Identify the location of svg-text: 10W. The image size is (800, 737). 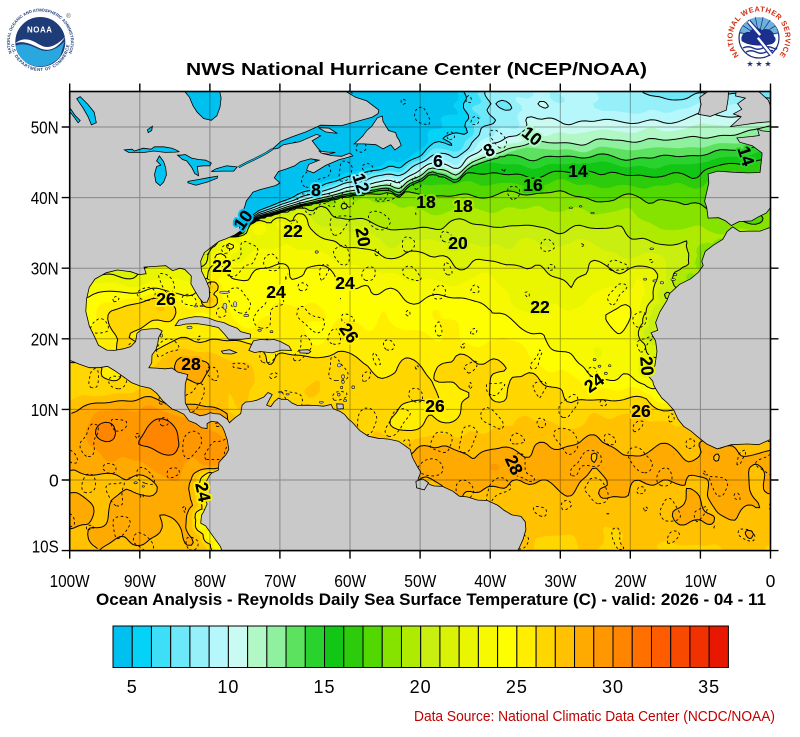
(701, 581).